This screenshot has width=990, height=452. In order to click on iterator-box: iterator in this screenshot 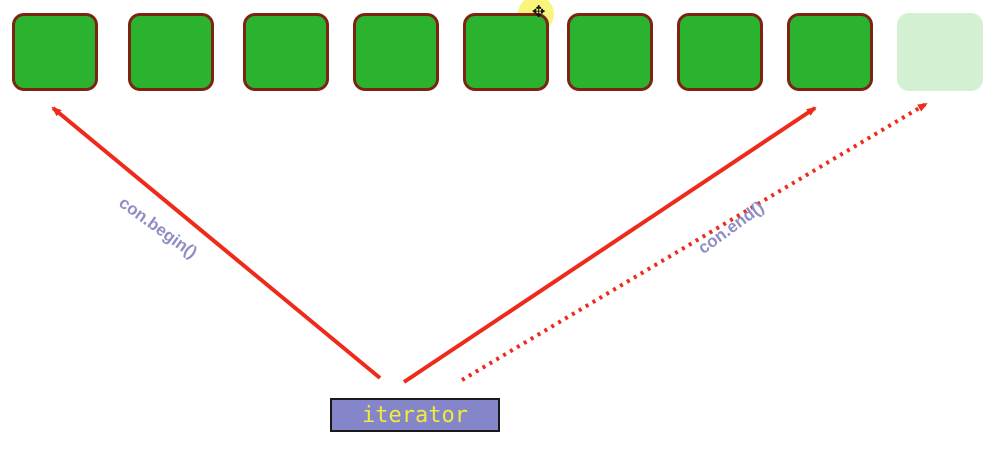, I will do `click(415, 415)`.